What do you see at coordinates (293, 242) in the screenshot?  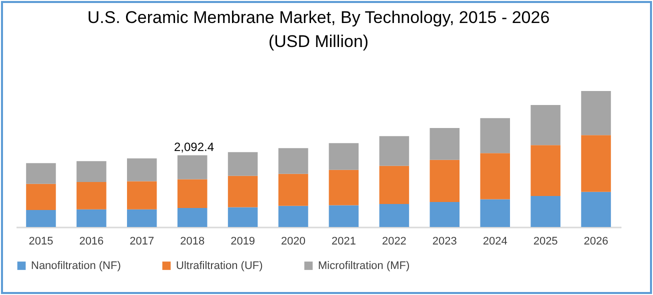 I see `x-tick-label: 2020` at bounding box center [293, 242].